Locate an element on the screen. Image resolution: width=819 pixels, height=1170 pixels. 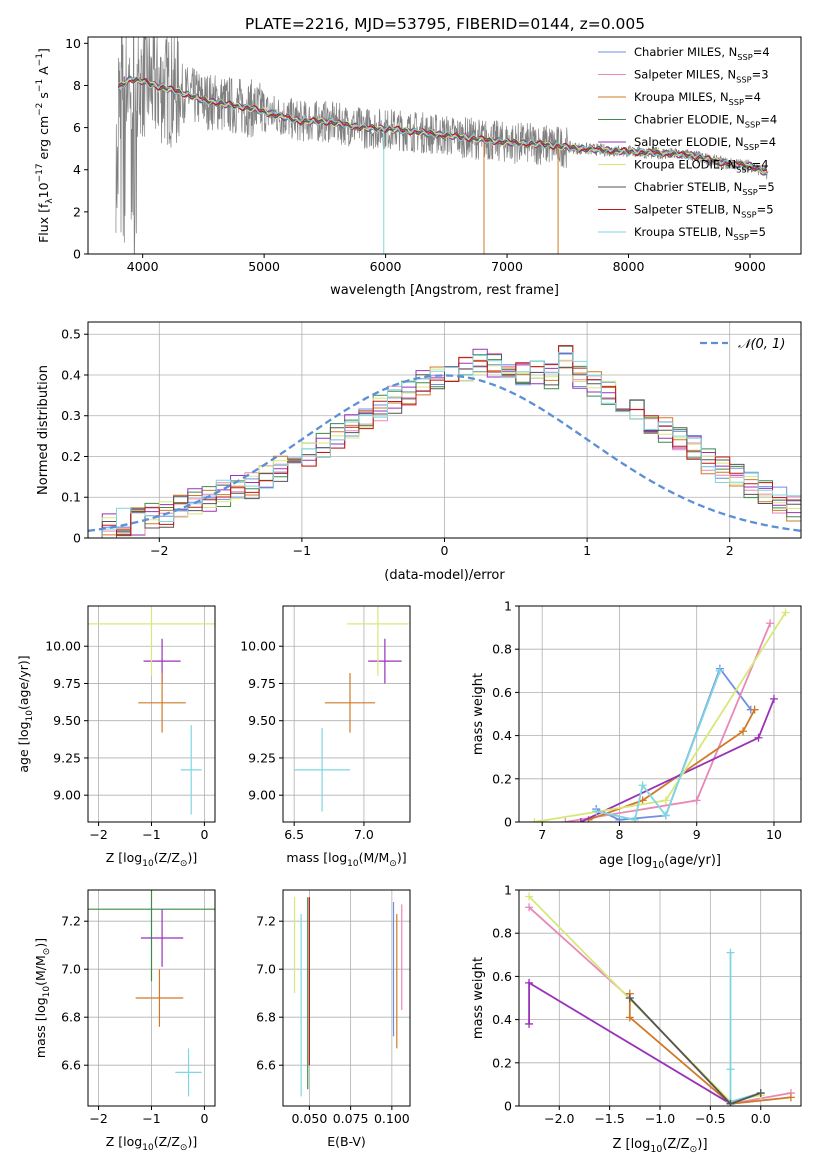
label-part: Salpeter ELODIE, N is located at coordinates (689, 142).